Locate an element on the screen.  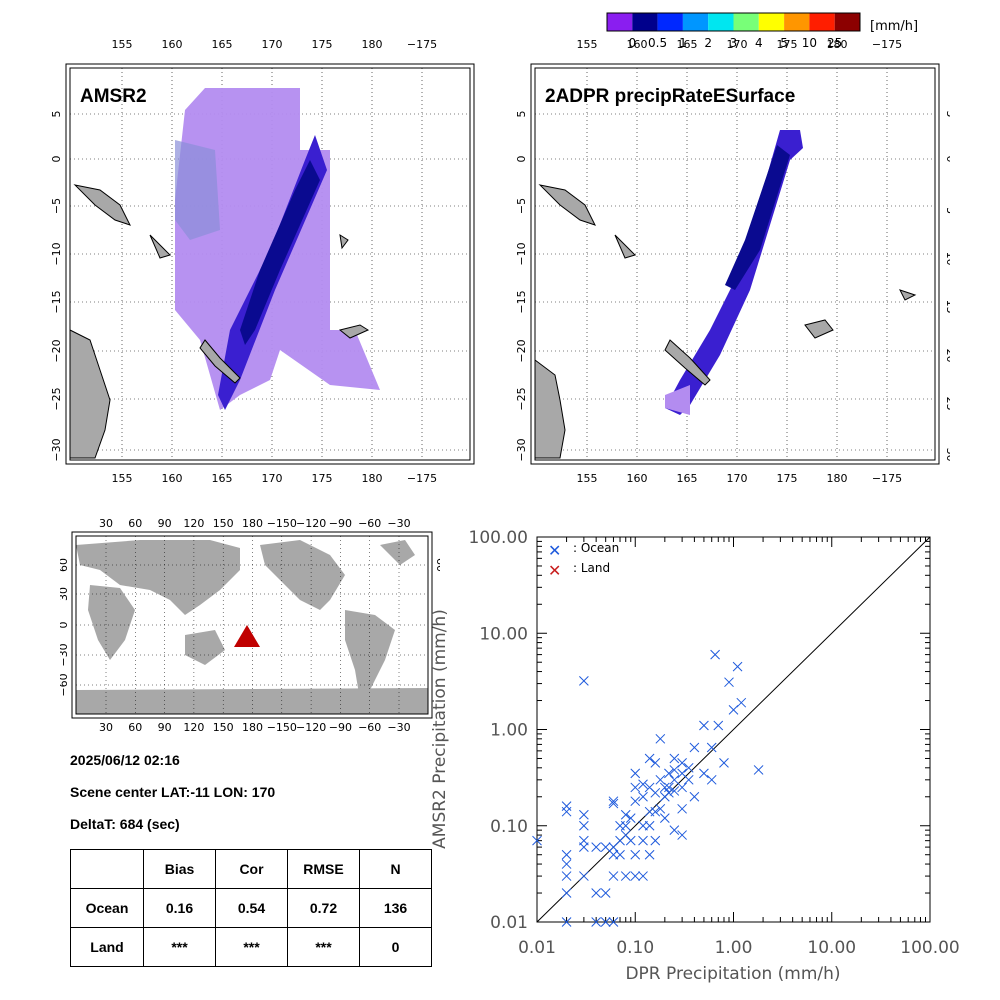
x-tick-label: 0.10 is located at coordinates (635, 948).